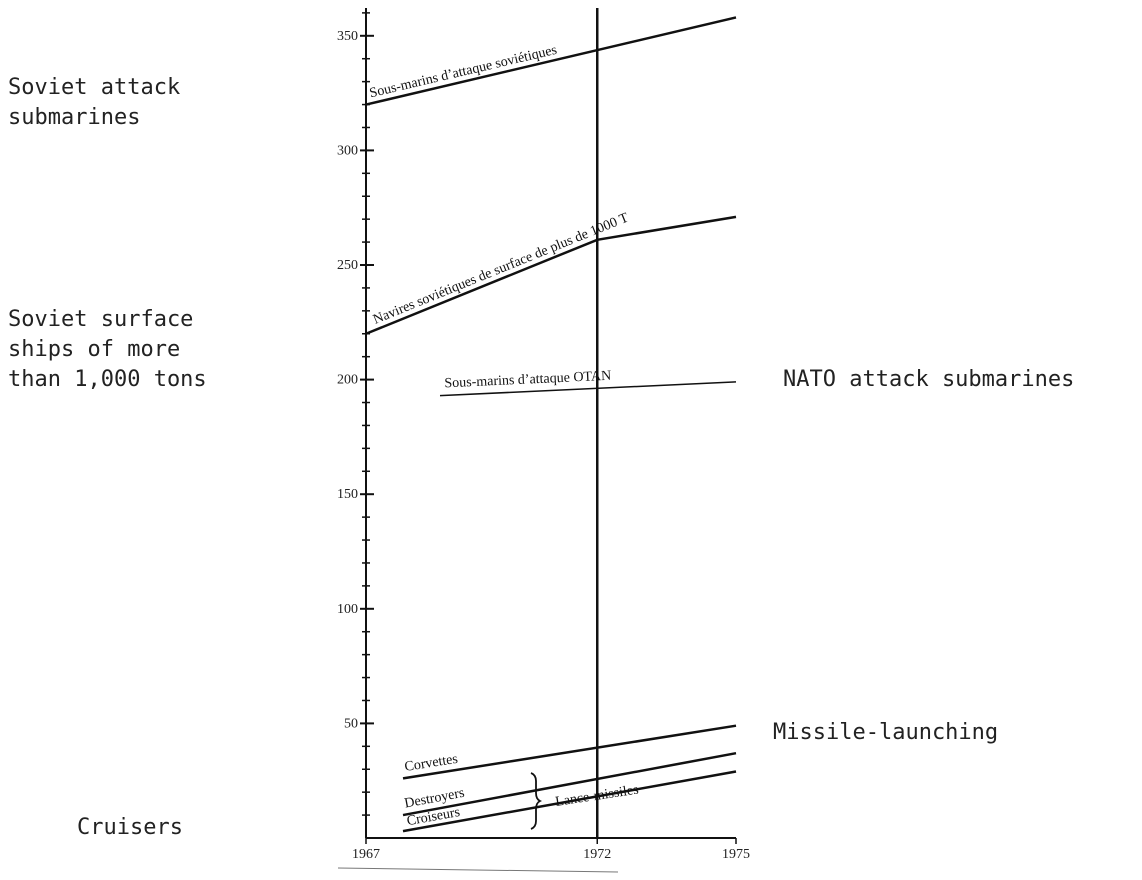 This screenshot has width=1142, height=880. I want to click on y-tick-label: 350, so click(347, 36).